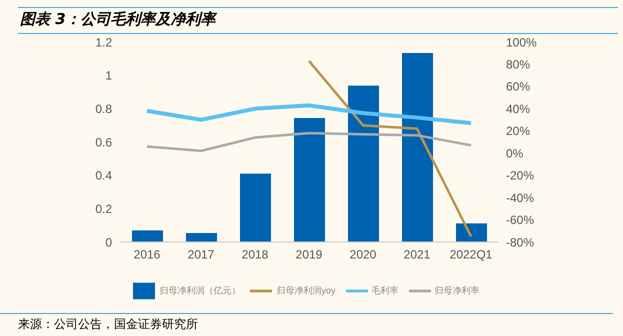 The image size is (623, 336). What do you see at coordinates (520, 242) in the screenshot?
I see `y2-tick-label: -80%` at bounding box center [520, 242].